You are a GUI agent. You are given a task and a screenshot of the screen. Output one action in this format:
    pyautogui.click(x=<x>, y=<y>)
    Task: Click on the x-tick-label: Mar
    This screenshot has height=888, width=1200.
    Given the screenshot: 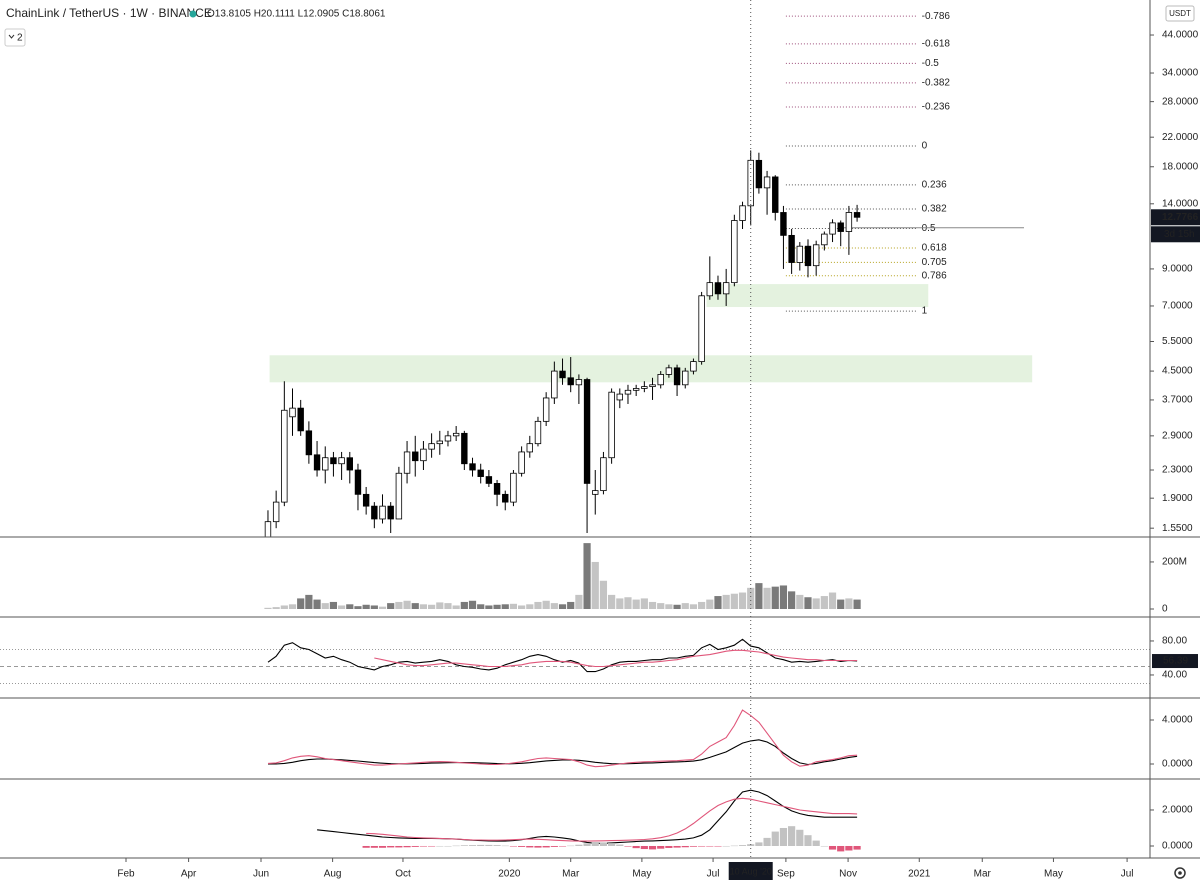 What is the action you would take?
    pyautogui.click(x=571, y=874)
    